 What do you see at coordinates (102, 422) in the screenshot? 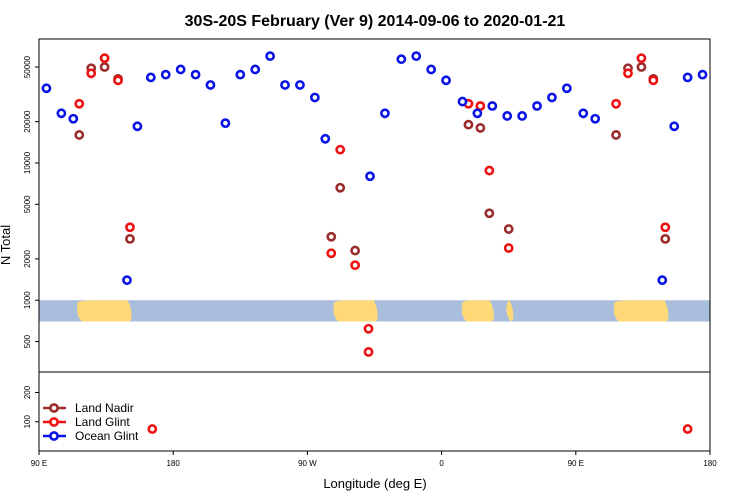
I see `legend-label-land-glint: Land Glint` at bounding box center [102, 422].